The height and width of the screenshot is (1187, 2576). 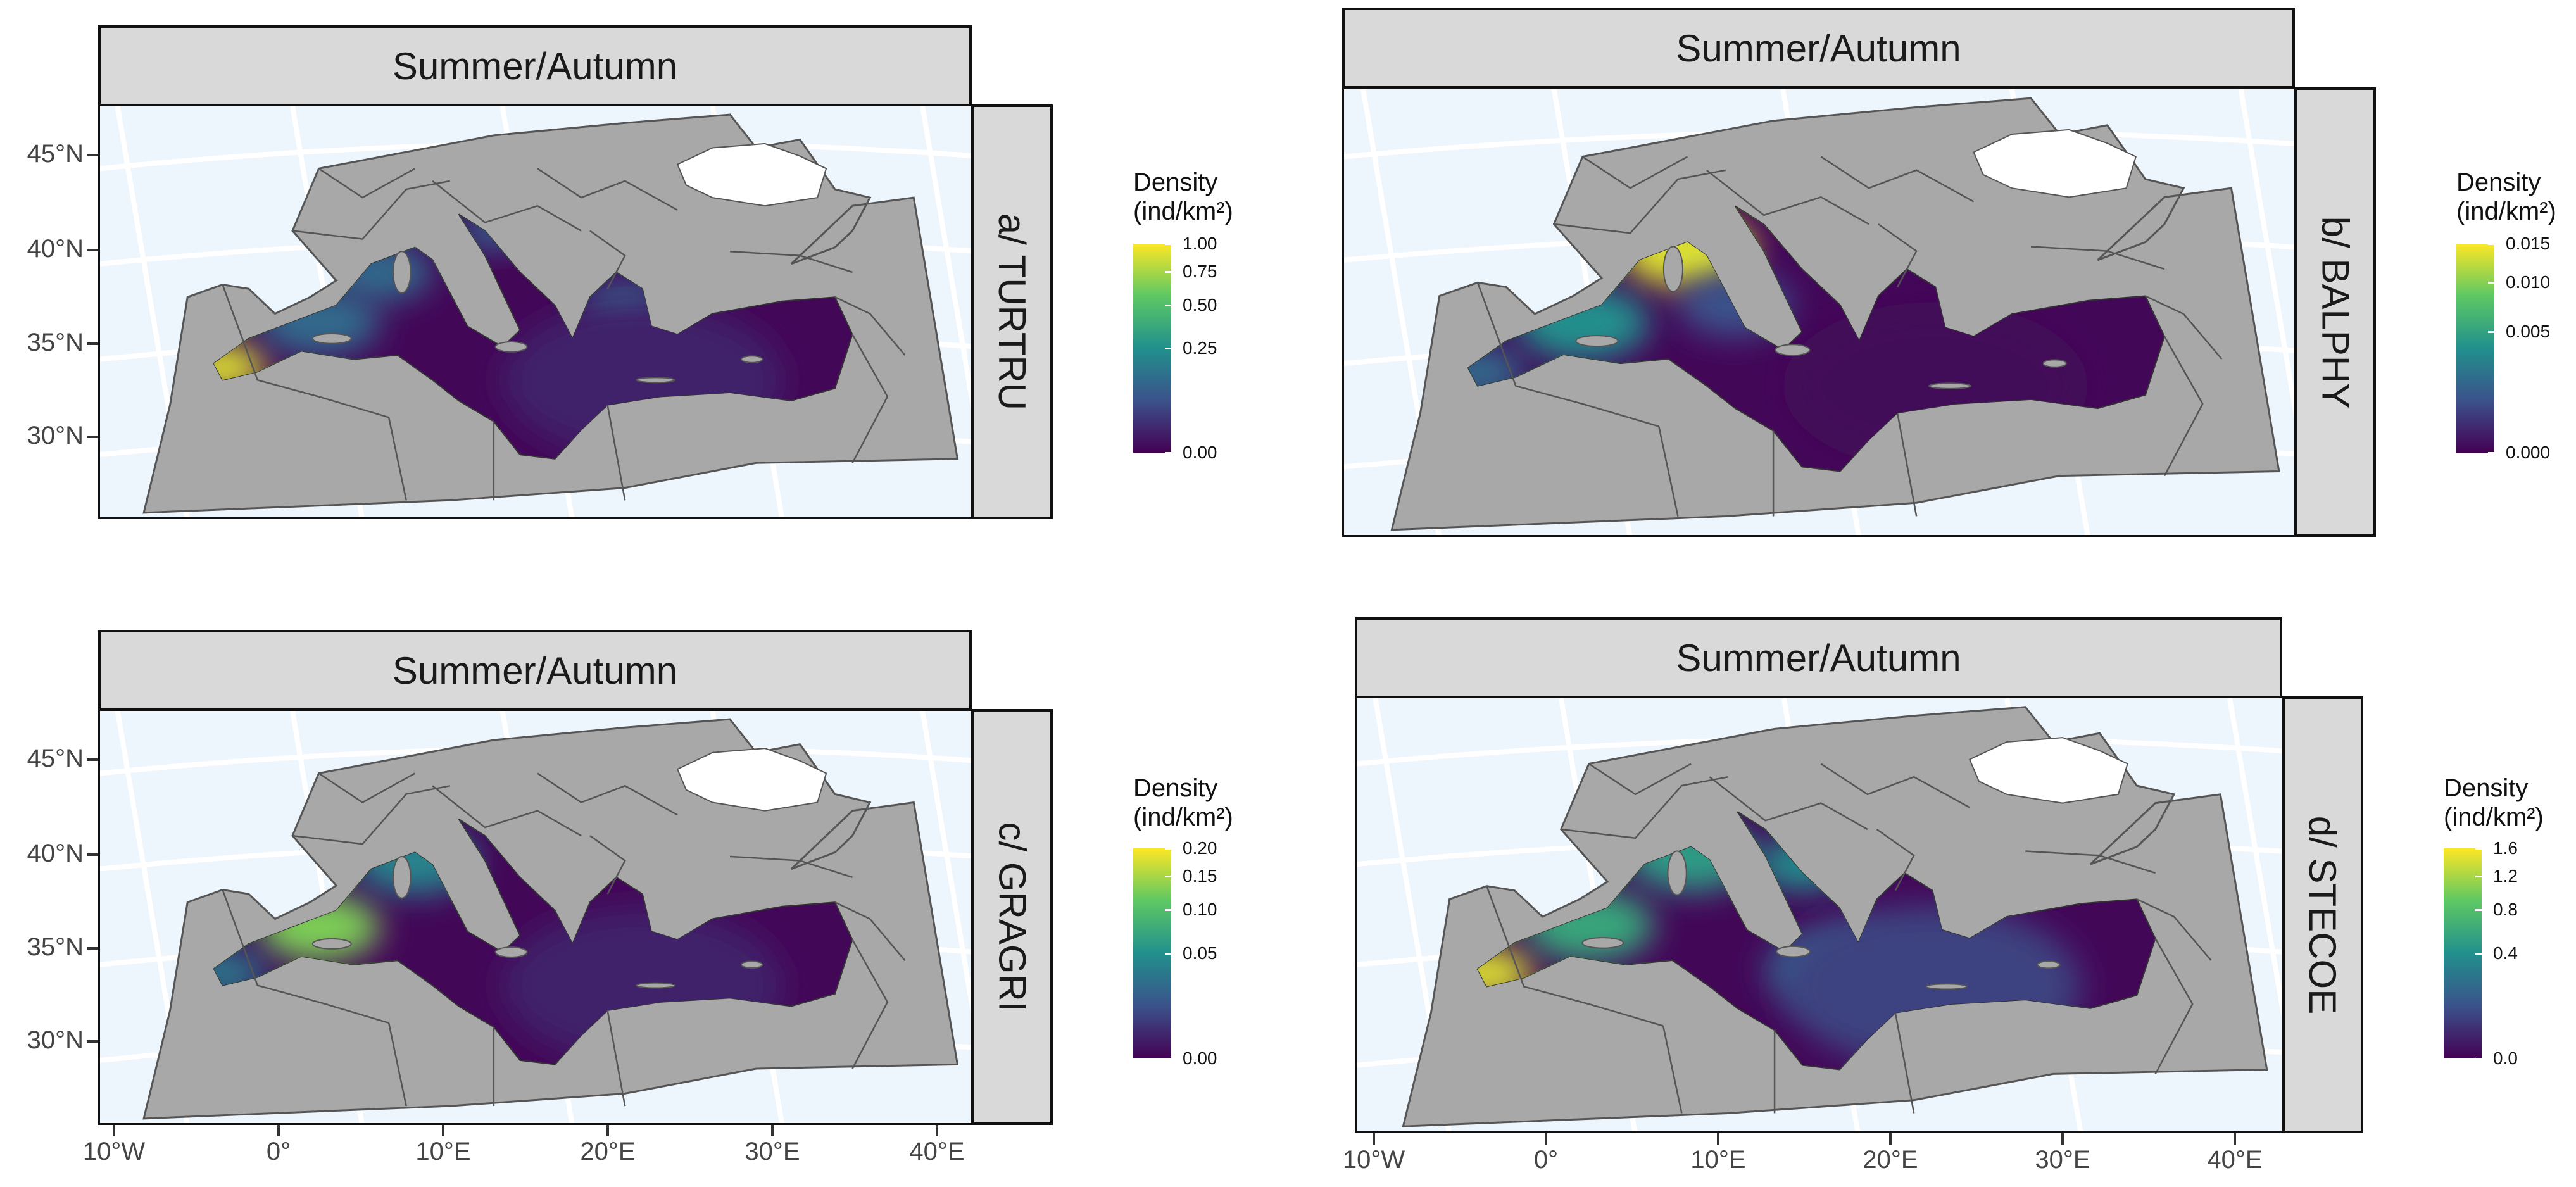 I want to click on species-strip-c: c/ GRAGRI, so click(x=1012, y=917).